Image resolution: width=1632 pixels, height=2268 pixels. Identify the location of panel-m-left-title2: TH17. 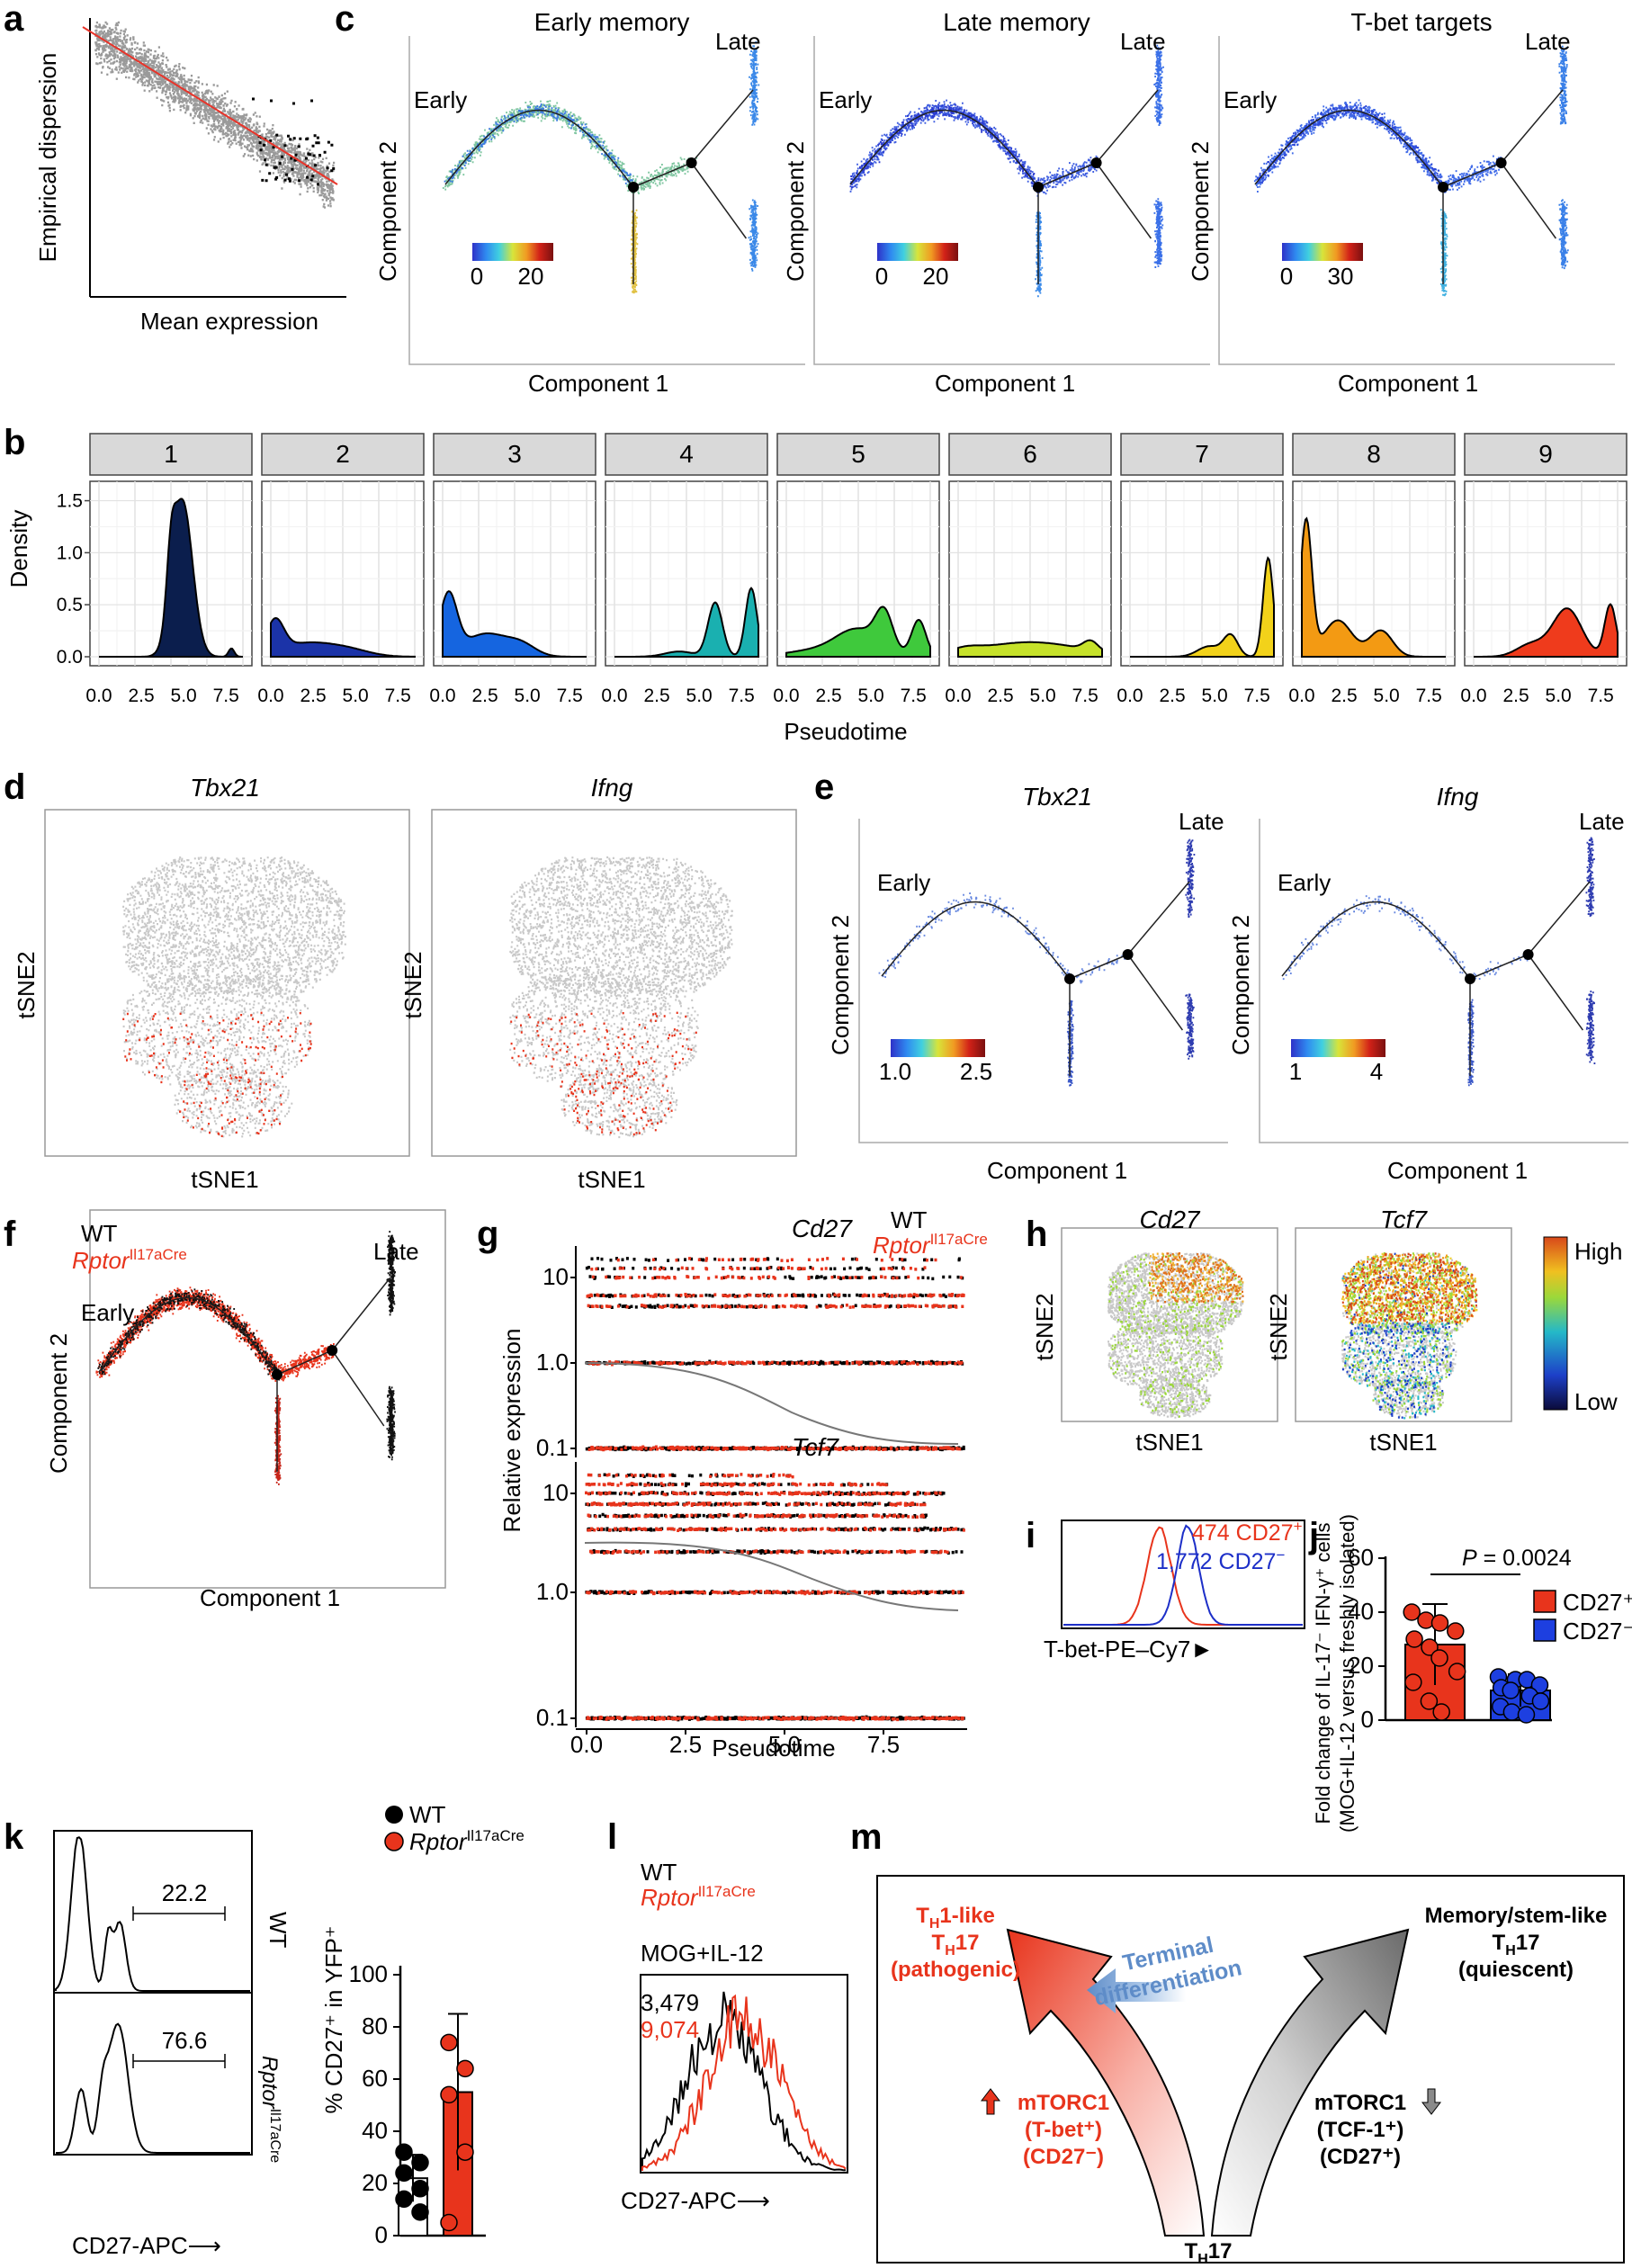
(956, 1945).